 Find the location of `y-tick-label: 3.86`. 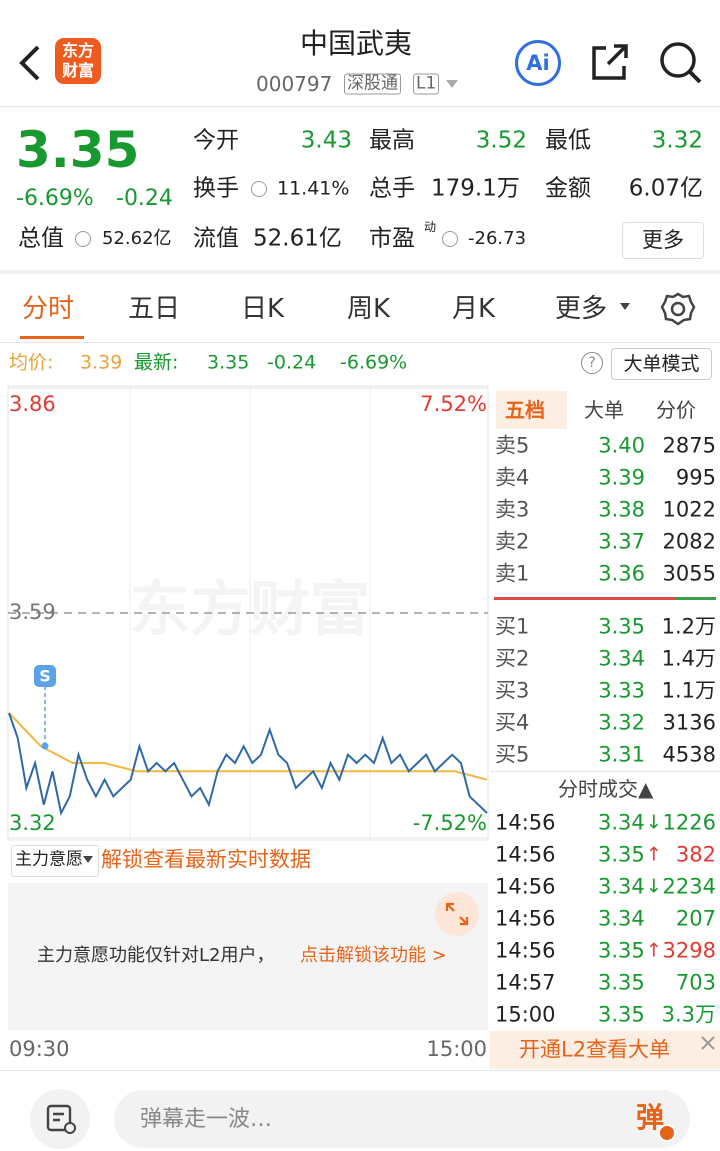

y-tick-label: 3.86 is located at coordinates (32, 404).